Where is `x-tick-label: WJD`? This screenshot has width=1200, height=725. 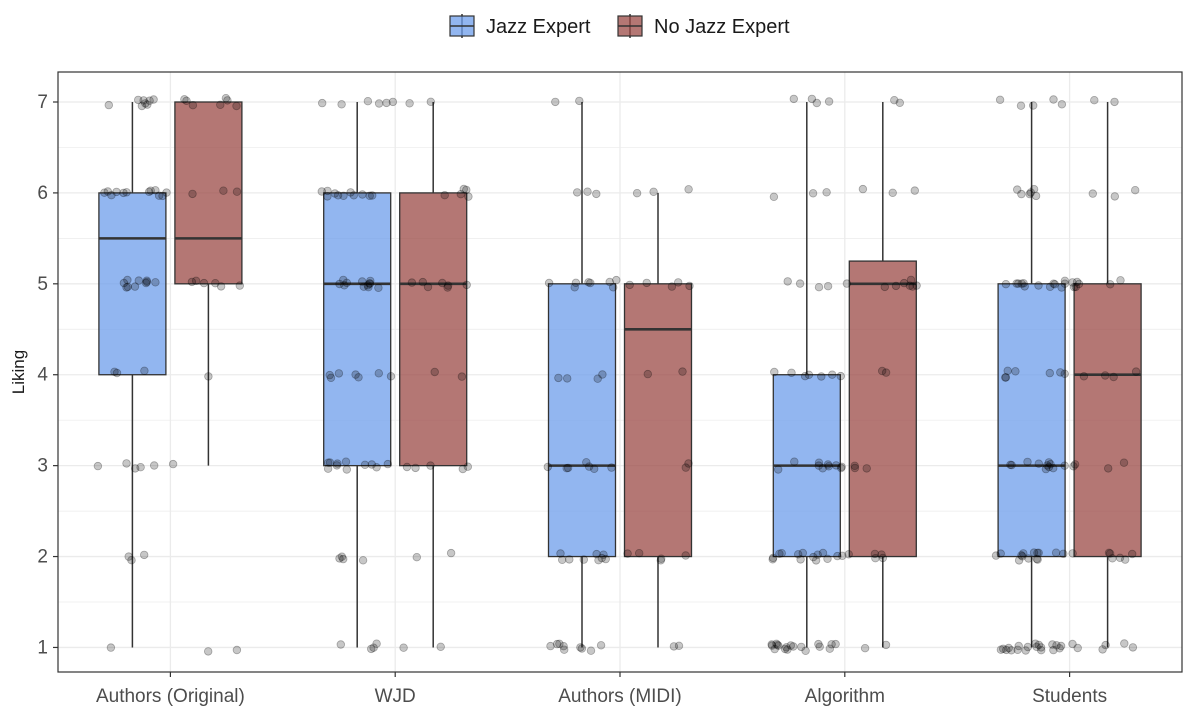 x-tick-label: WJD is located at coordinates (395, 696).